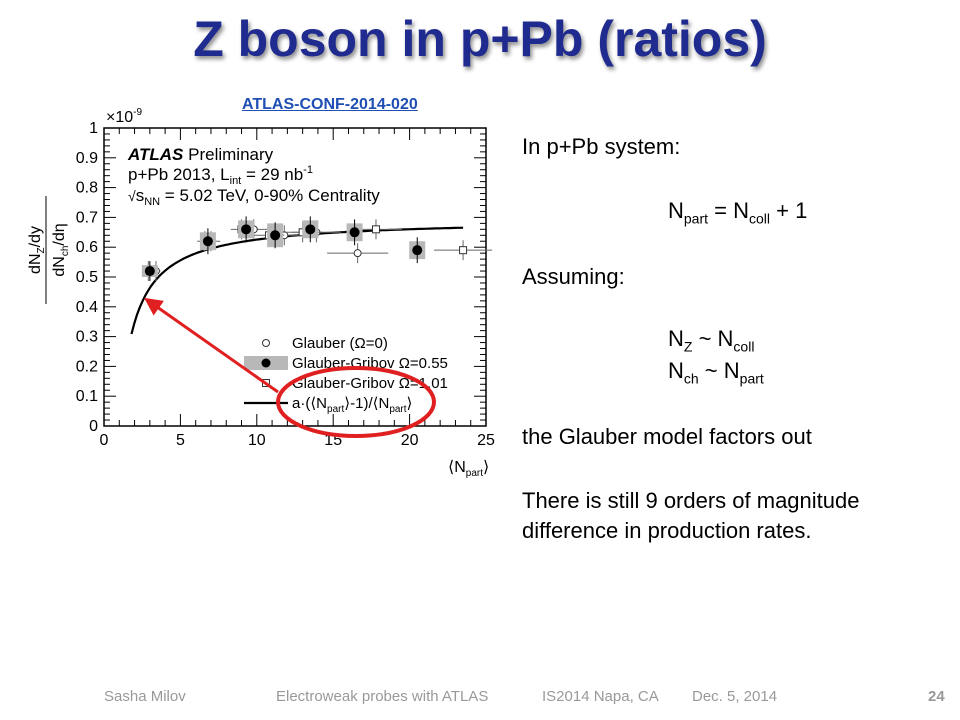 The width and height of the screenshot is (960, 720). I want to click on footer-date: Dec. 5, 2014, so click(735, 696).